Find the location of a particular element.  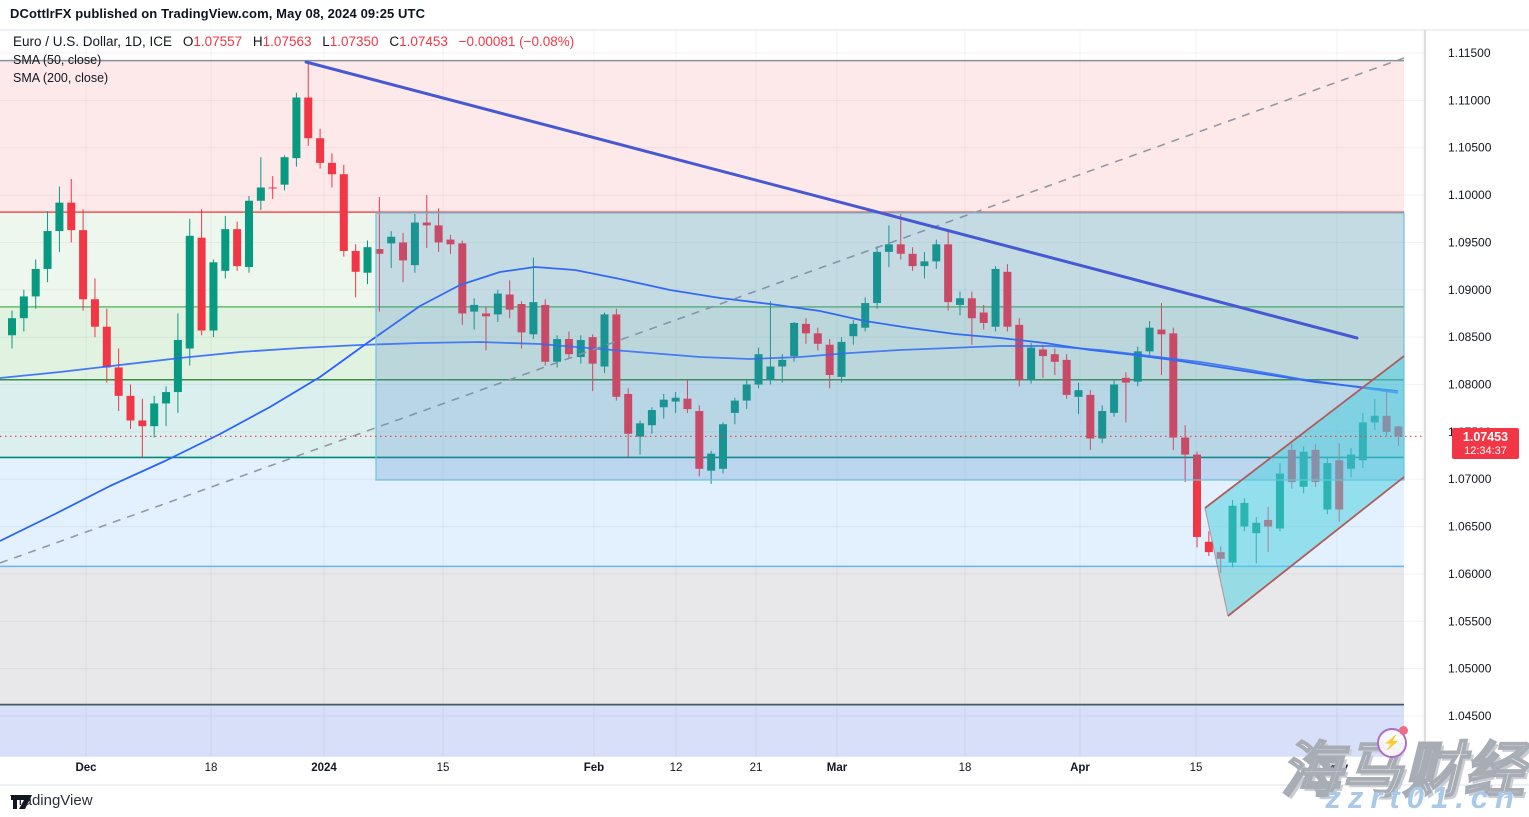

channel-upper-line is located at coordinates (1304, 432).